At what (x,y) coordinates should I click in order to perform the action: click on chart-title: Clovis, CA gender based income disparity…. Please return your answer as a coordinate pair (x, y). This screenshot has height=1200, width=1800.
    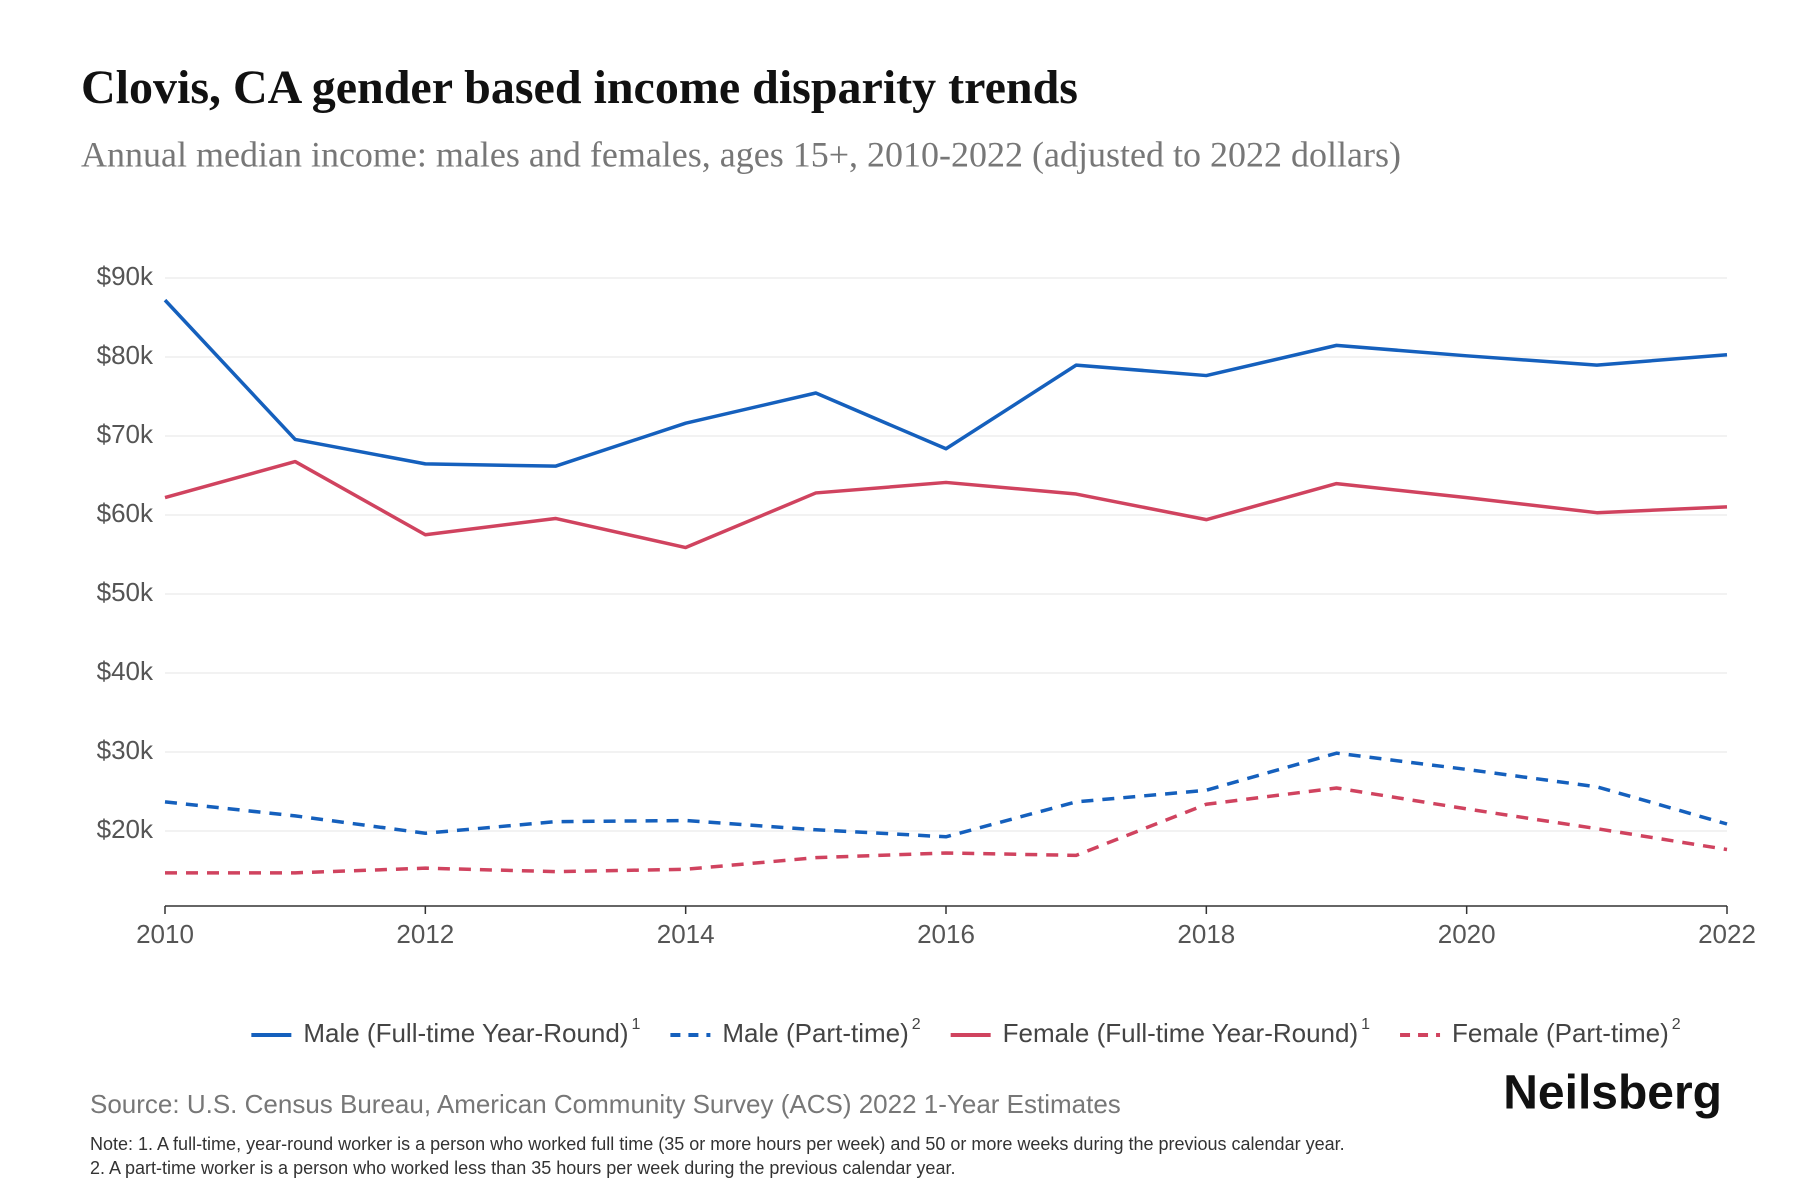
    Looking at the image, I should click on (579, 87).